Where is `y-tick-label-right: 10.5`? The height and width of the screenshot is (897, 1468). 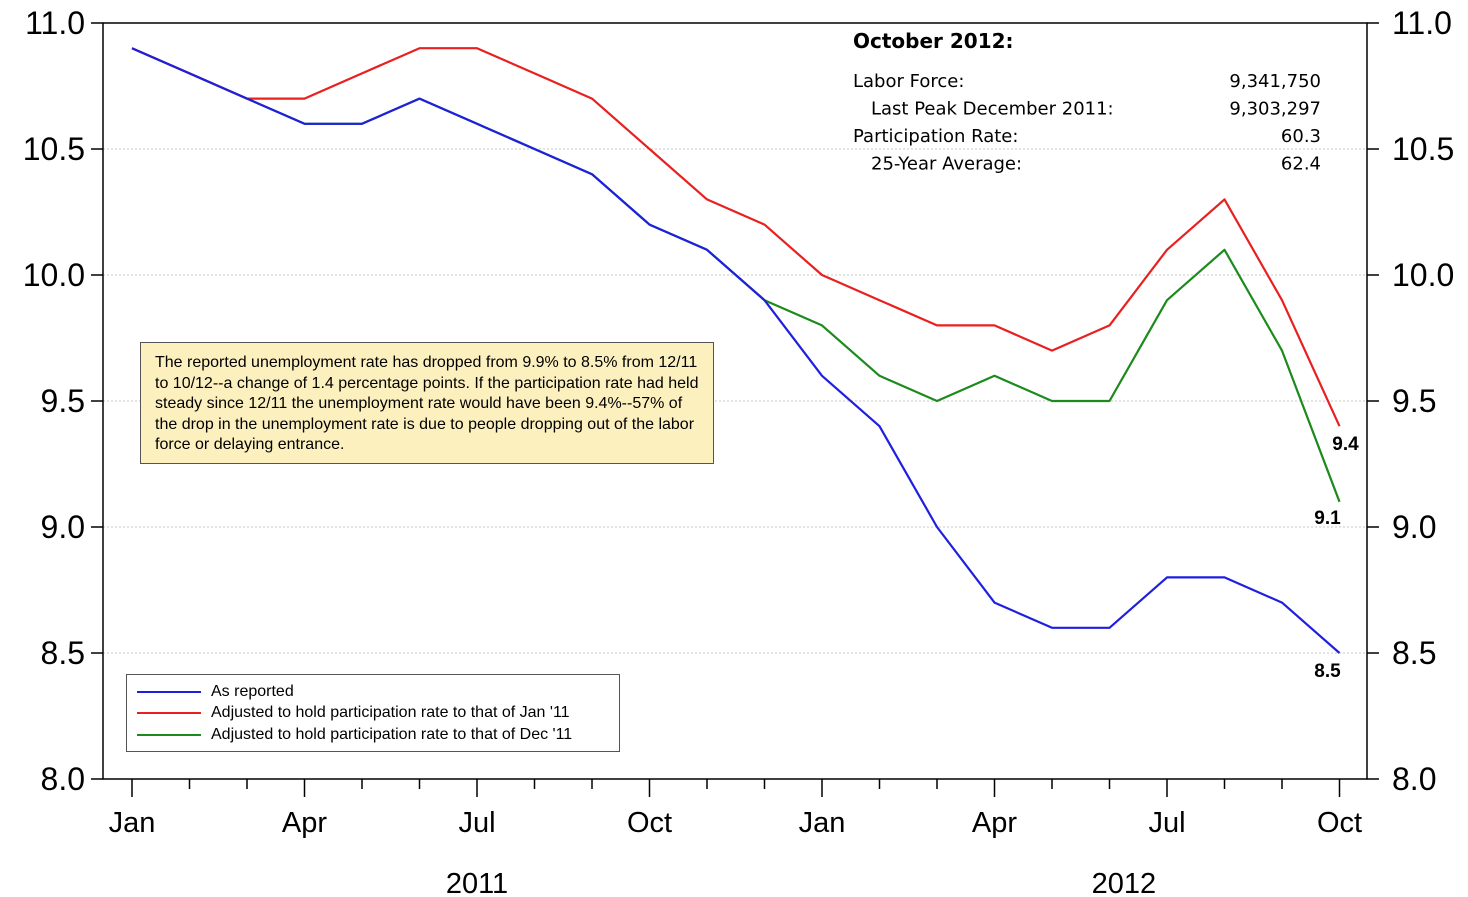 y-tick-label-right: 10.5 is located at coordinates (1423, 149).